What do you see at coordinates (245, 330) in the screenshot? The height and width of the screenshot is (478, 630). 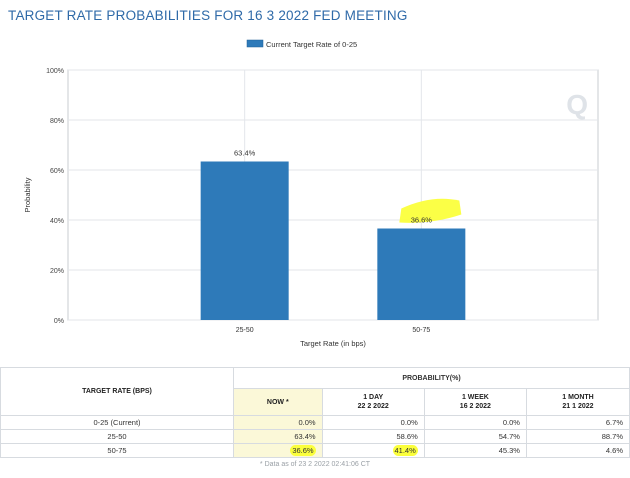 I see `x-tick-label: 25-50` at bounding box center [245, 330].